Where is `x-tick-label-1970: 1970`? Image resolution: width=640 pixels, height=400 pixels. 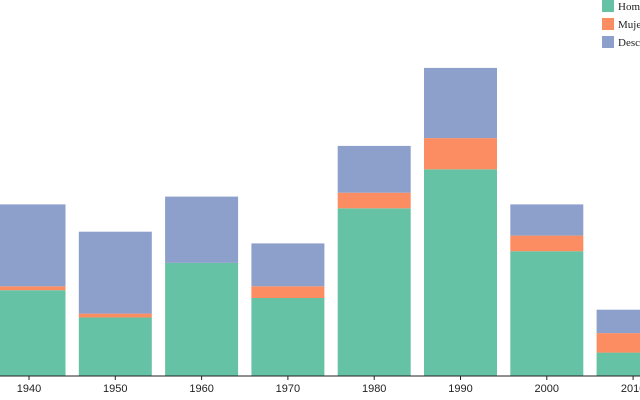
x-tick-label-1970: 1970 is located at coordinates (288, 389).